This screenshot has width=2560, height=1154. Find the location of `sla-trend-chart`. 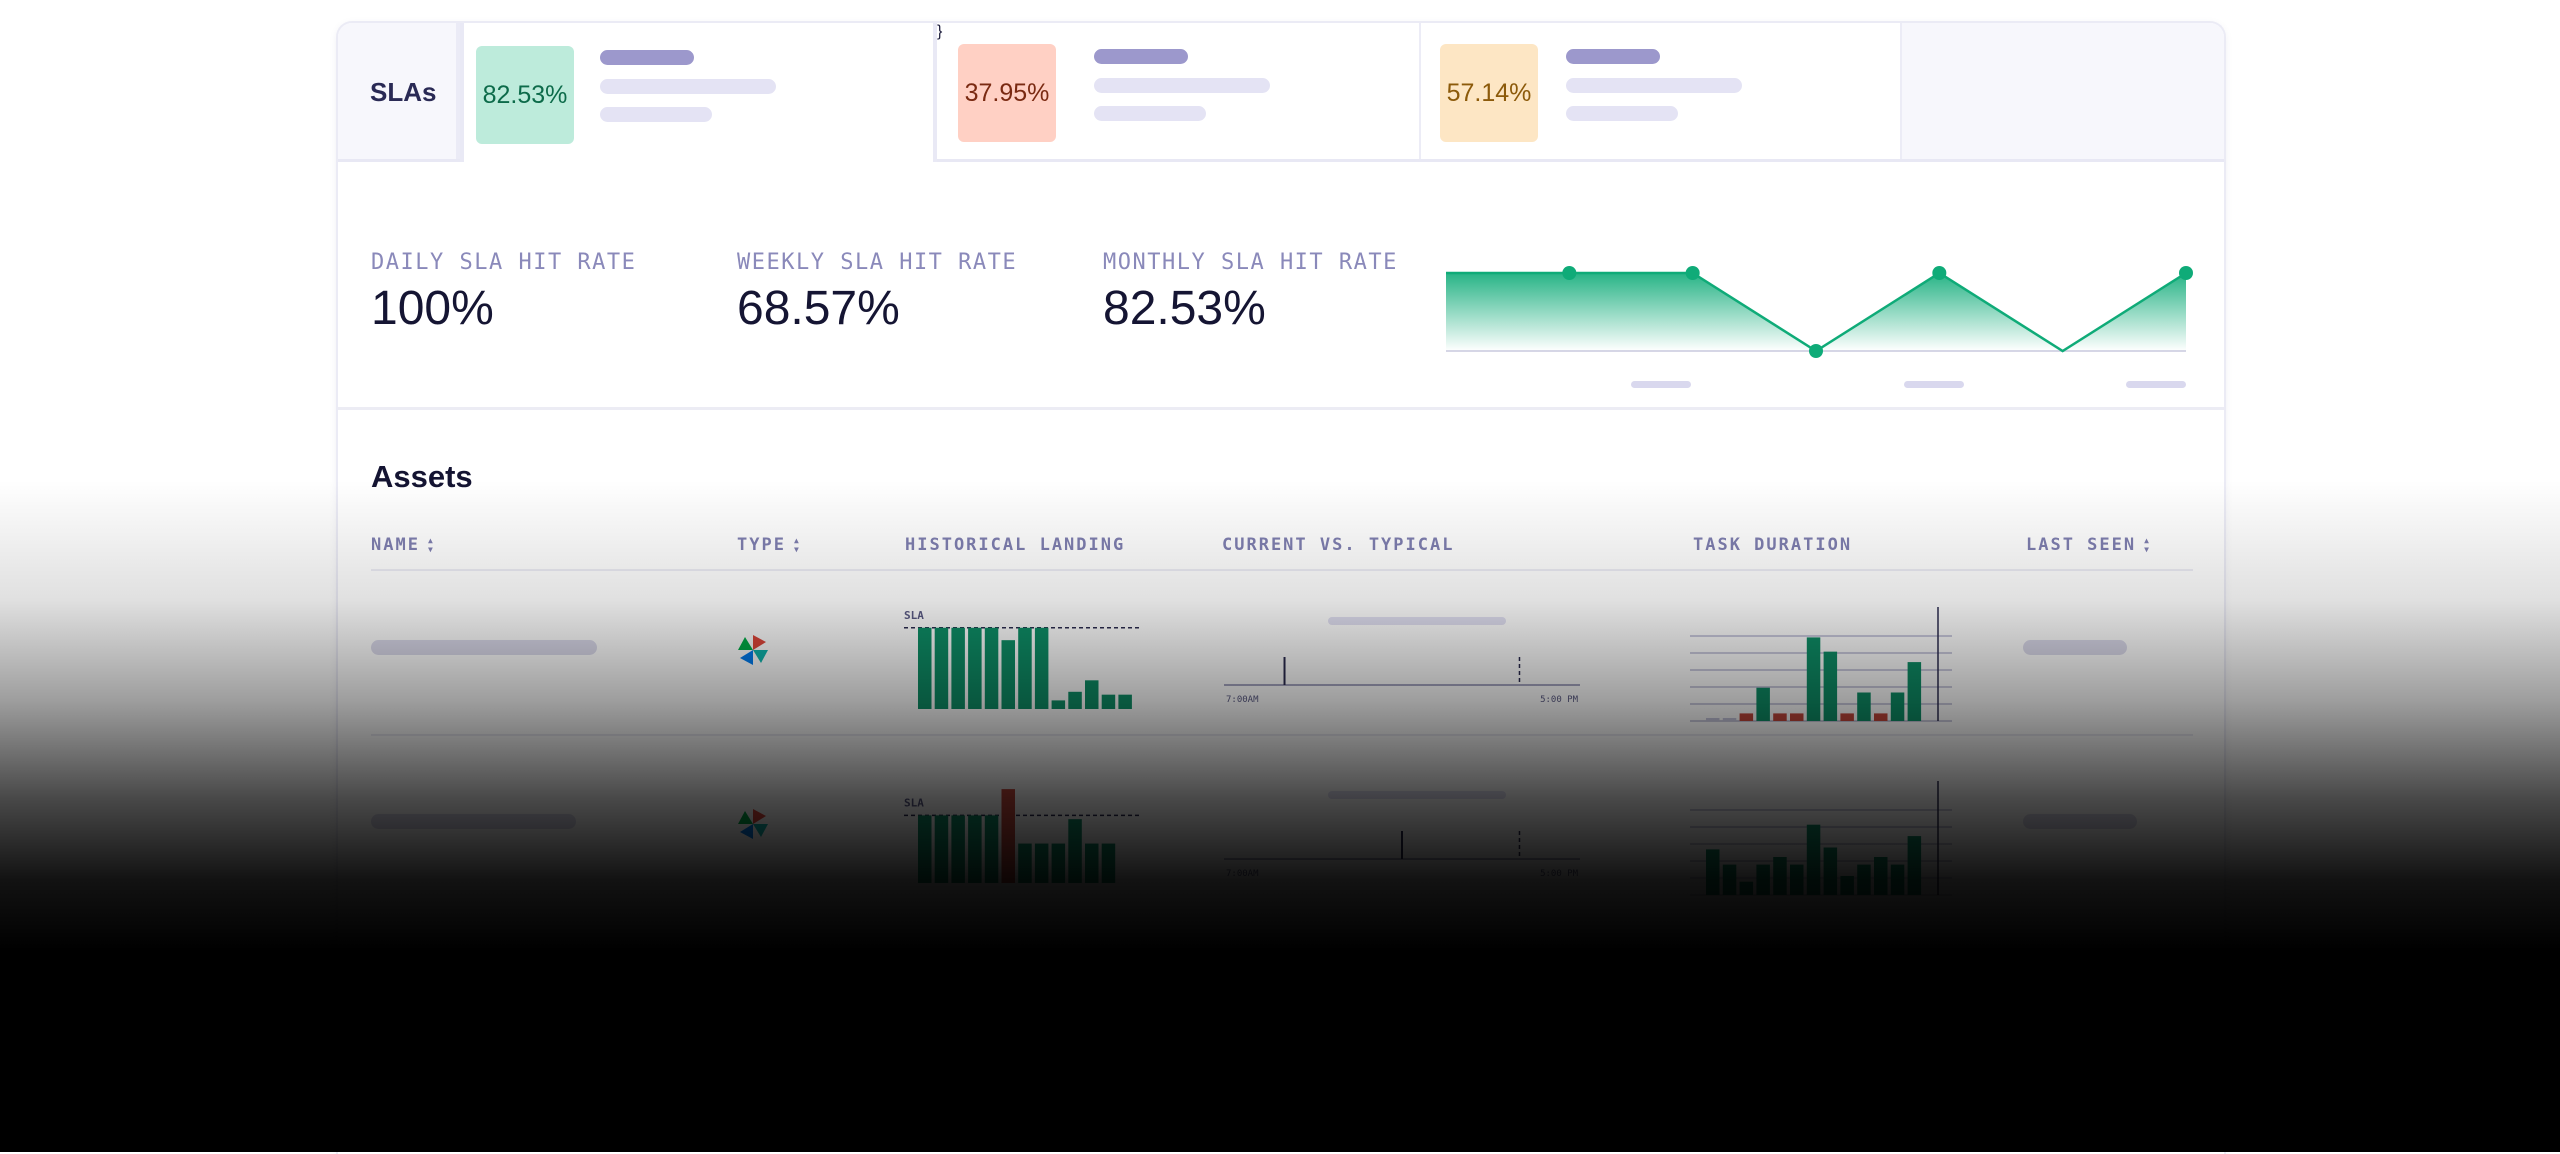

sla-trend-chart is located at coordinates (1819, 327).